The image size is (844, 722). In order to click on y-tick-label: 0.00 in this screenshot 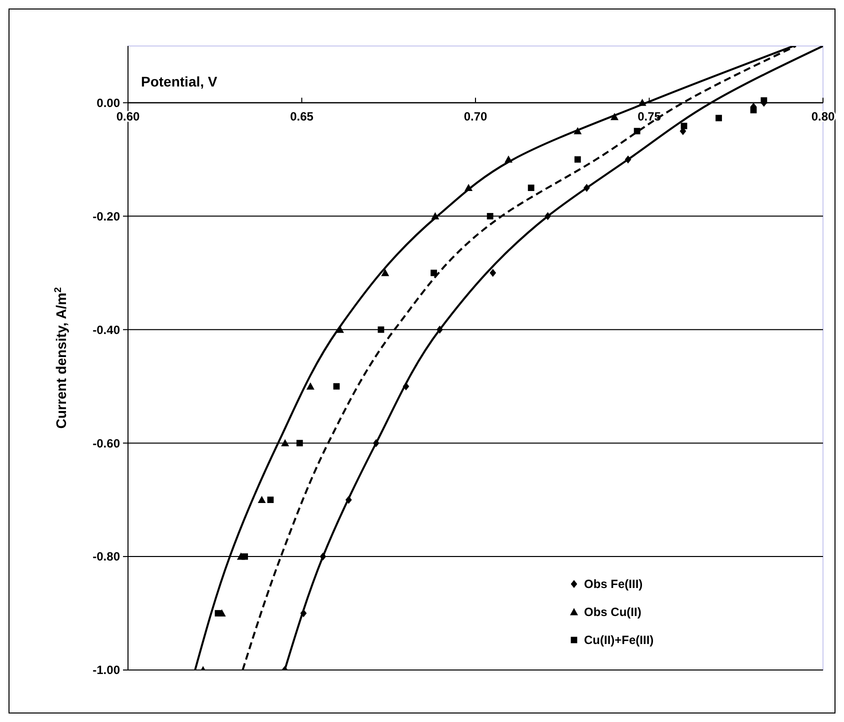, I will do `click(108, 103)`.